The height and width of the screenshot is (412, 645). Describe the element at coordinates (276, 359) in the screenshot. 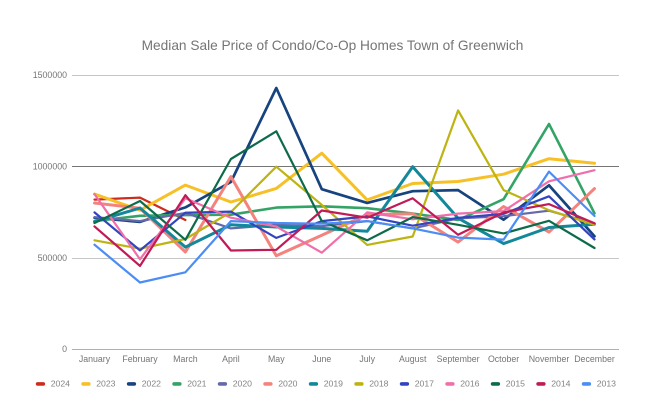

I see `svg-text: May` at that location.